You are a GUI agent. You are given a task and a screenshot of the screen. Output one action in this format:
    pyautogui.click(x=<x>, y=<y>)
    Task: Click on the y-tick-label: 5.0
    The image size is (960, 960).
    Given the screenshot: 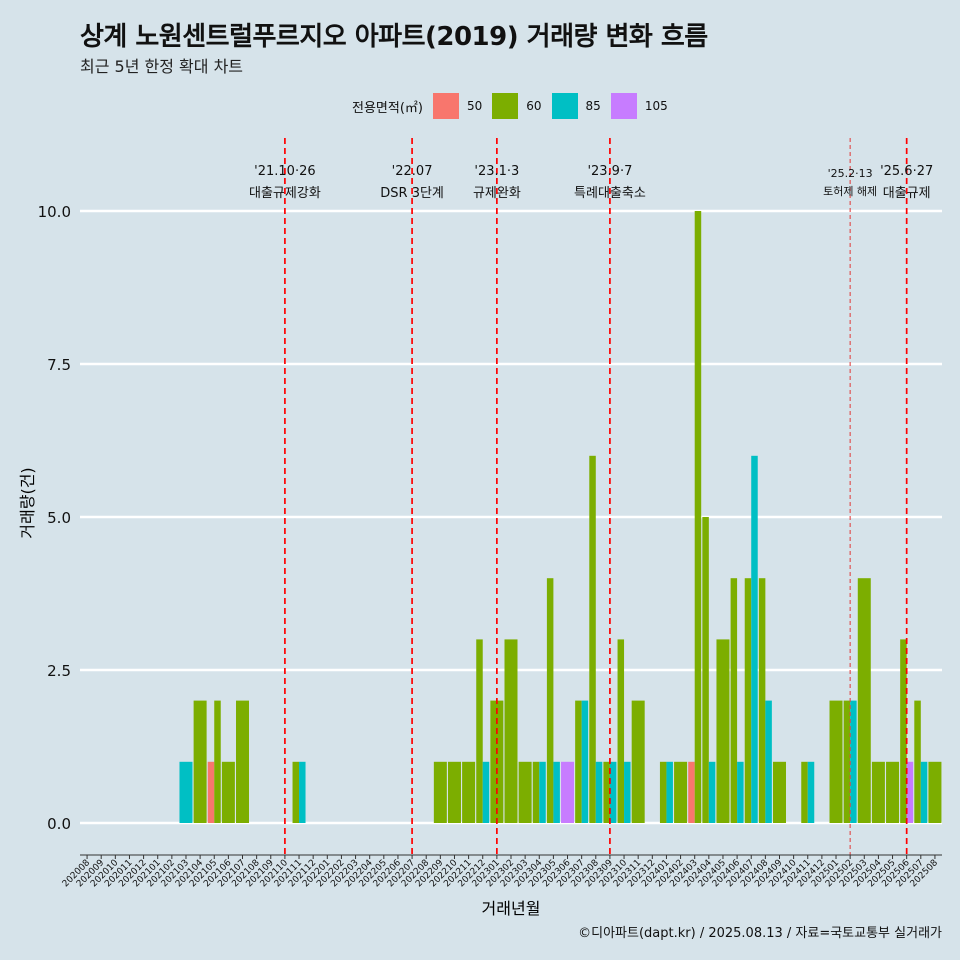 What is the action you would take?
    pyautogui.click(x=59, y=518)
    